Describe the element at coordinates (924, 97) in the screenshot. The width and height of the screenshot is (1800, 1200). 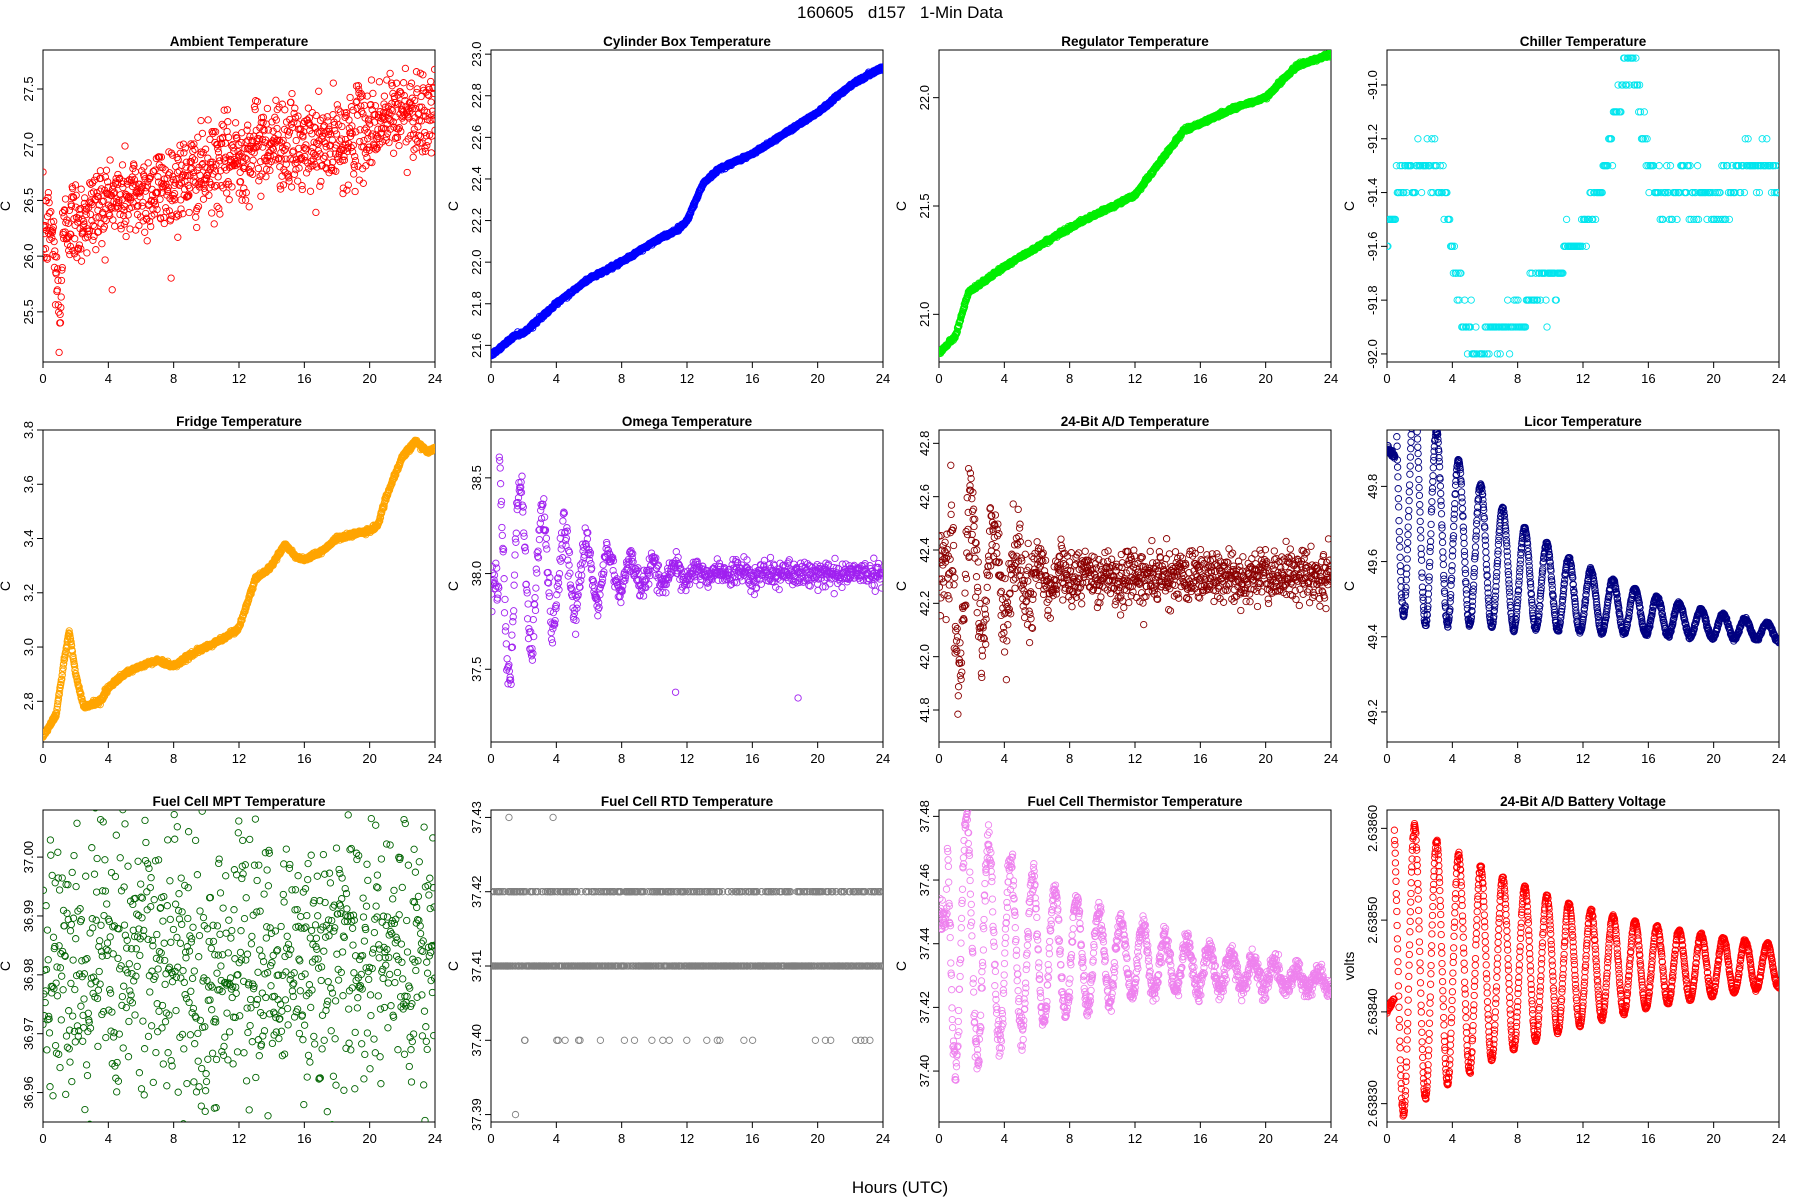
I see `y-tick-label: 22.0` at that location.